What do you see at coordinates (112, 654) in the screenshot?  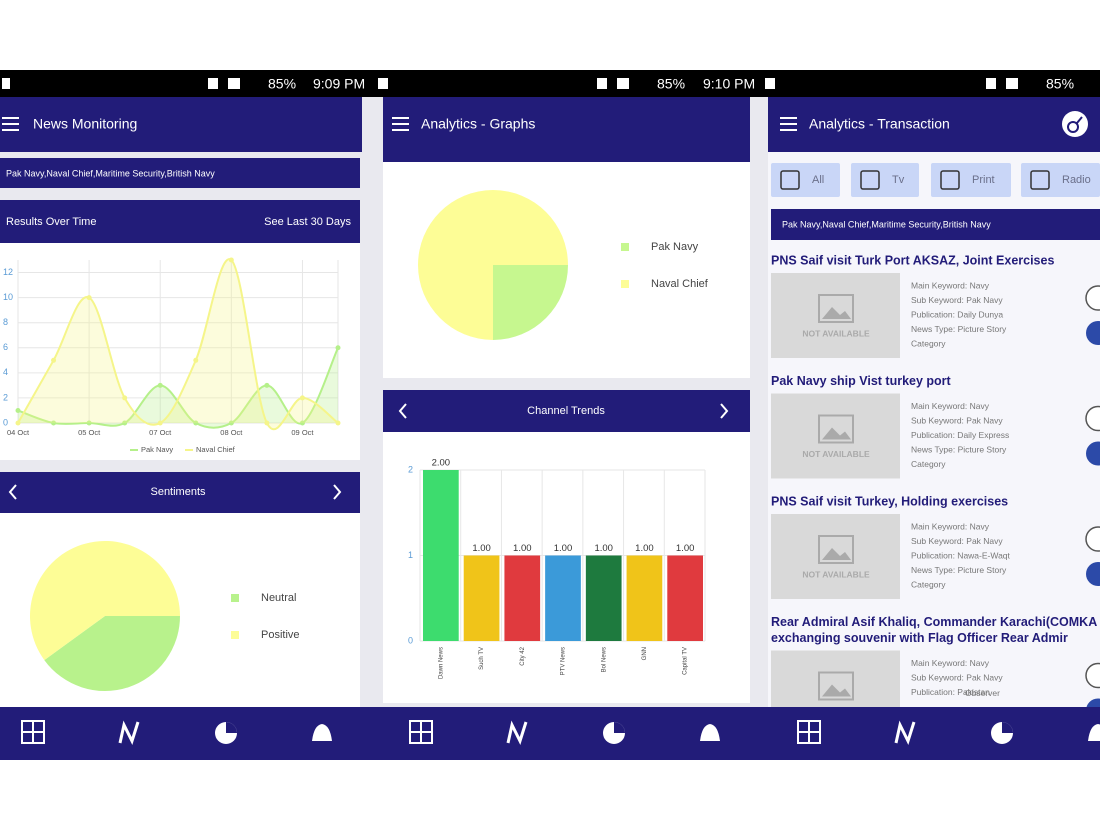 I see `pie-slice` at bounding box center [112, 654].